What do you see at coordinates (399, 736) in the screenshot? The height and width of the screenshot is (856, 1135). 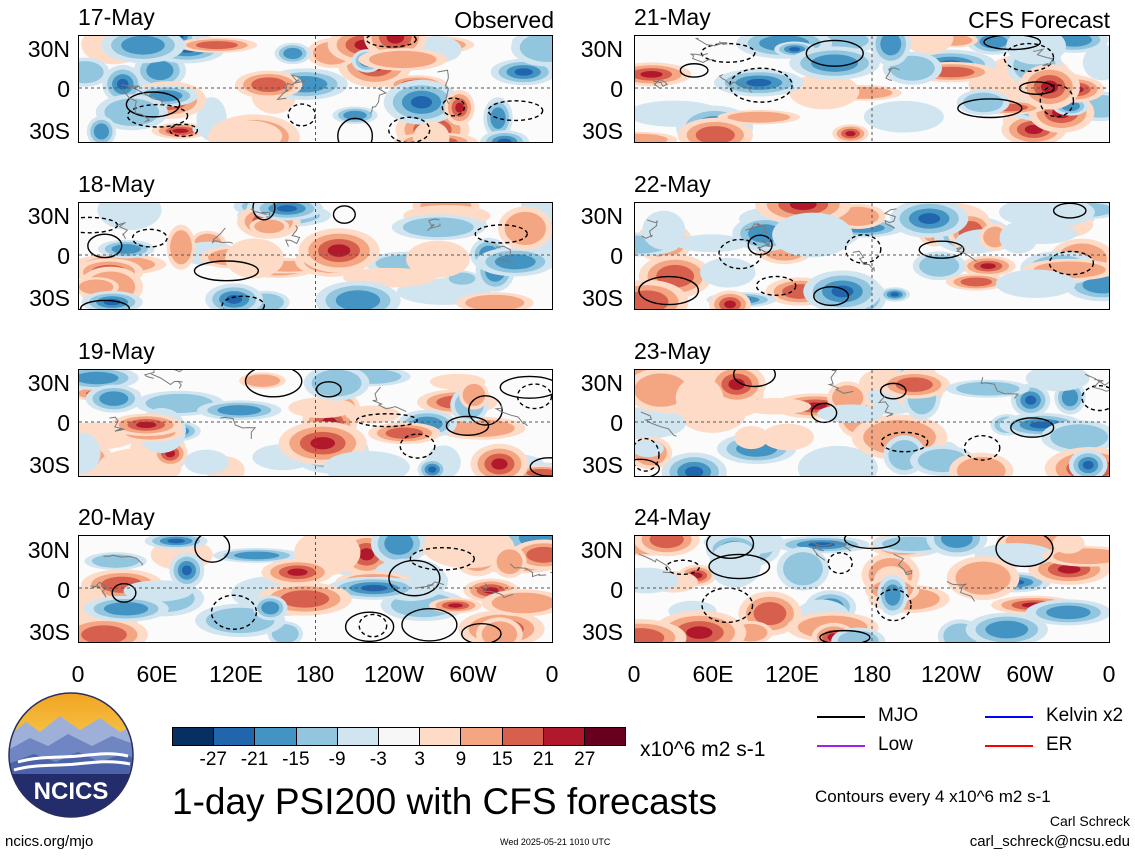 I see `colorbar` at bounding box center [399, 736].